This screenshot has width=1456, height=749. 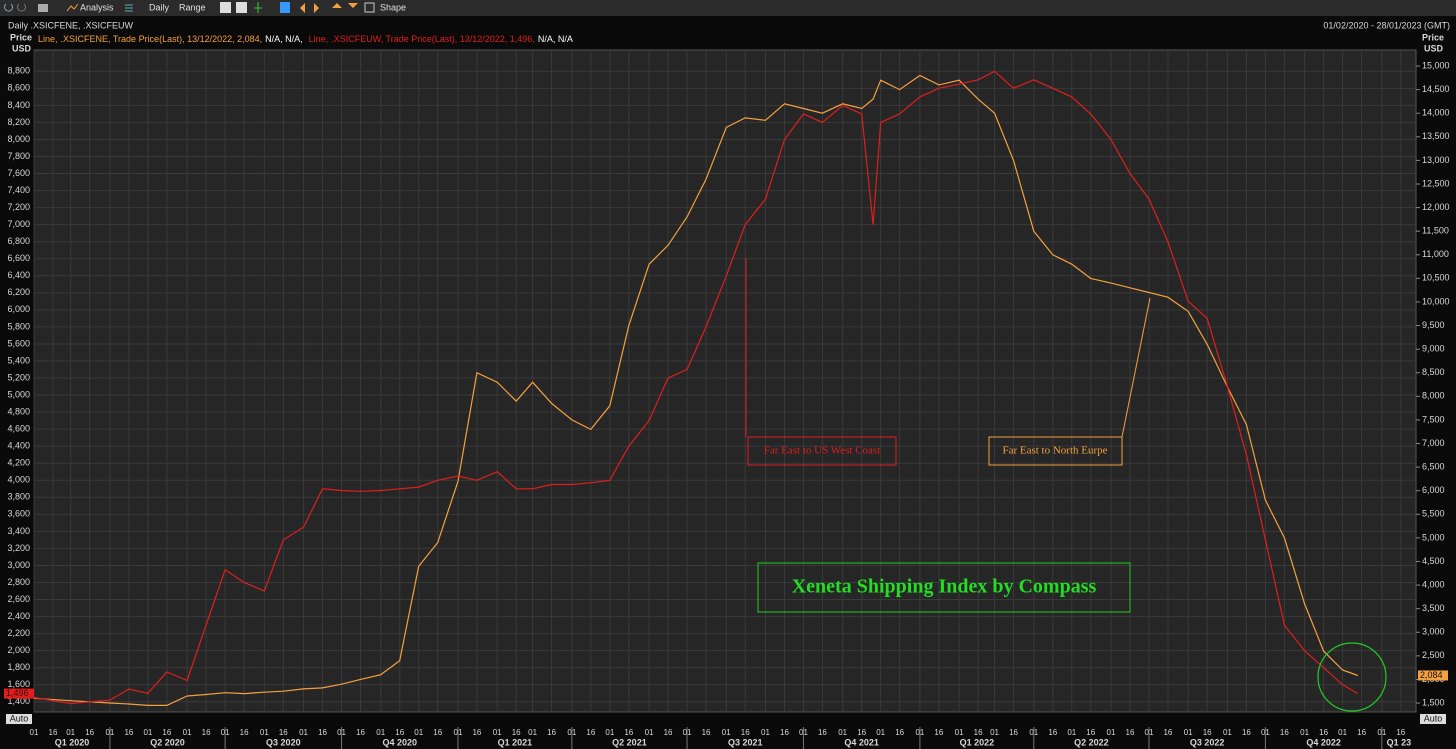 I want to click on last-value-label: 2,084, so click(x=1431, y=675).